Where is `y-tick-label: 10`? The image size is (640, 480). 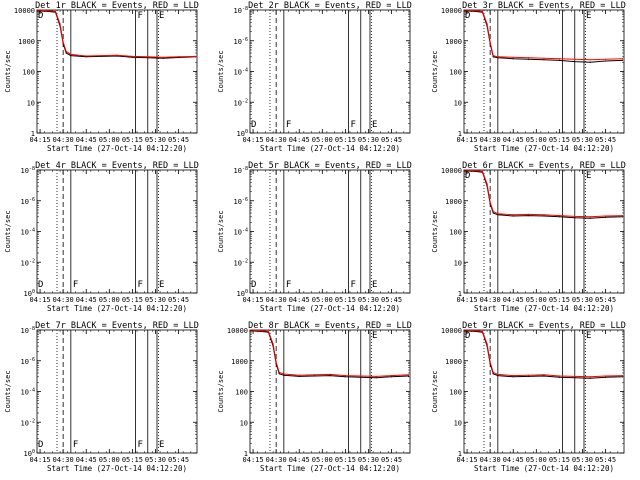 y-tick-label: 10 is located at coordinates (458, 103).